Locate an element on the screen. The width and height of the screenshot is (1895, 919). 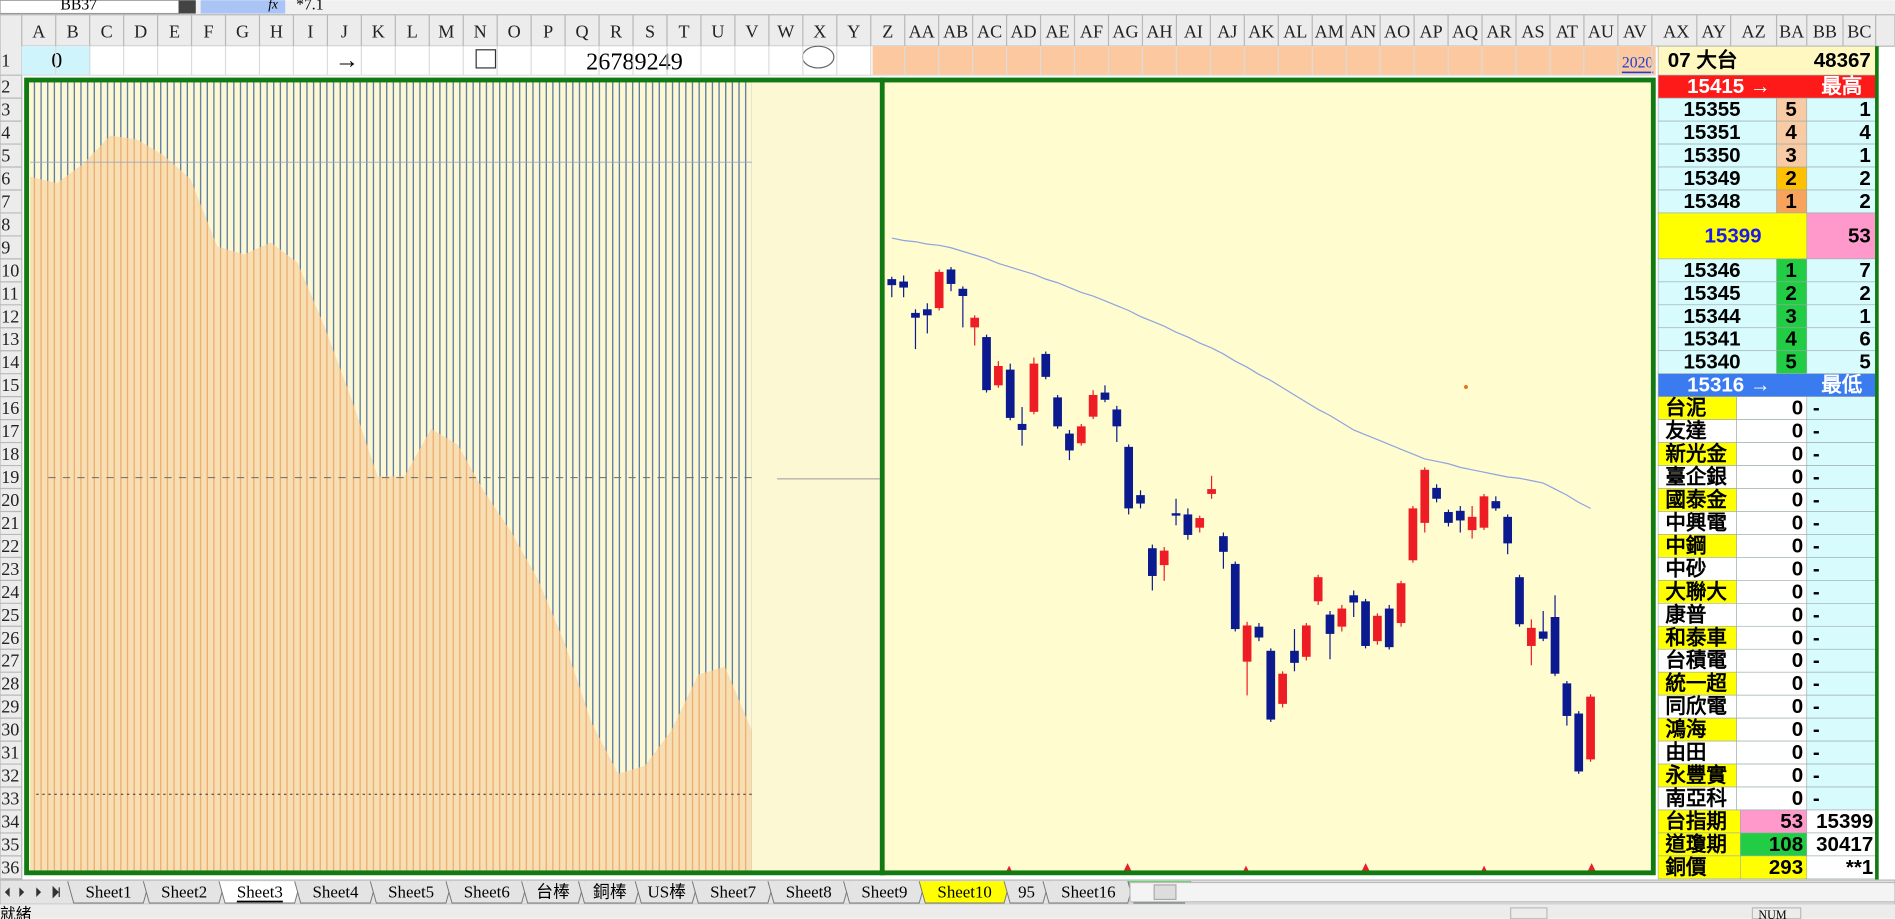
stock-name: 和泰車 is located at coordinates (1696, 637).